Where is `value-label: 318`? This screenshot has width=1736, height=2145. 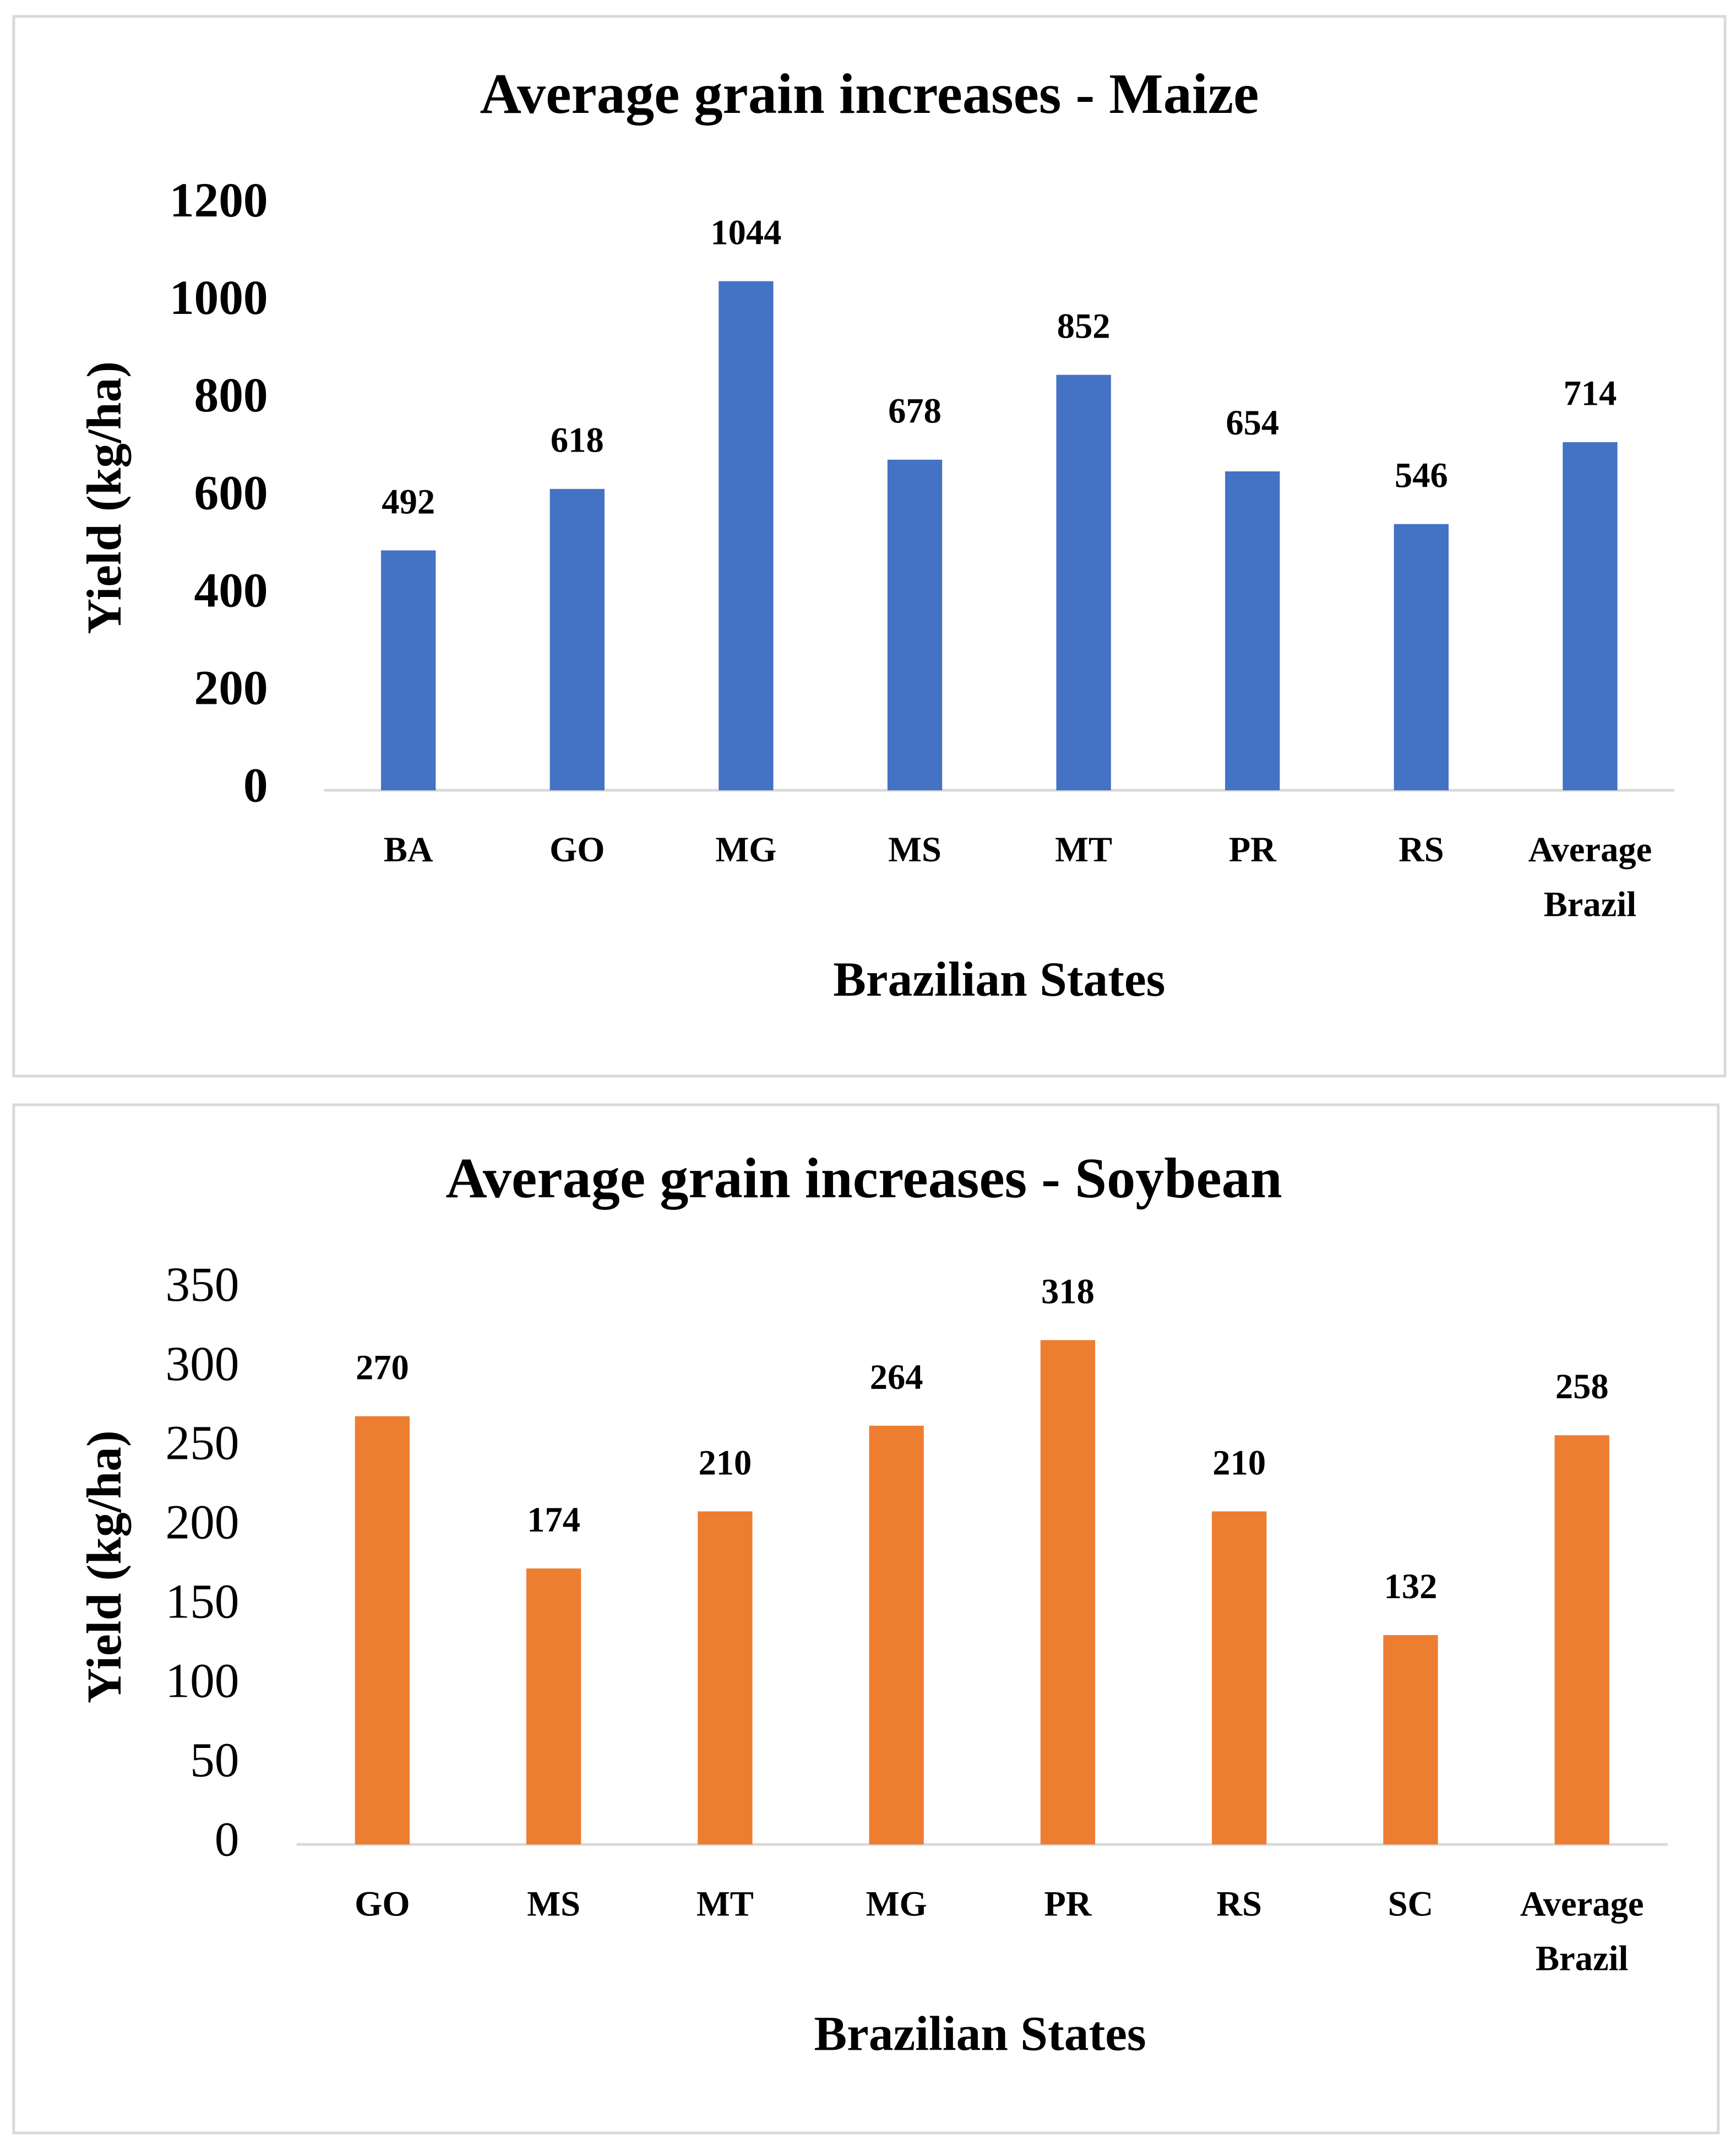
value-label: 318 is located at coordinates (1068, 1291).